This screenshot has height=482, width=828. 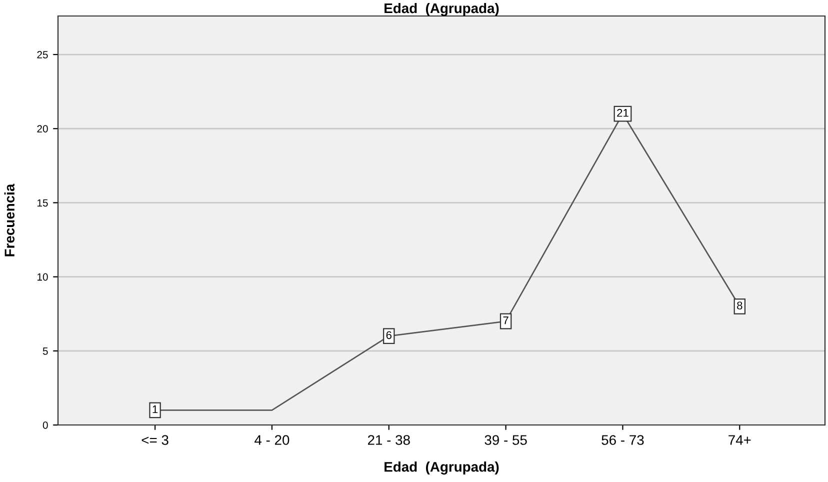 What do you see at coordinates (441, 9) in the screenshot?
I see `chart-title: Edad (Agrupada)` at bounding box center [441, 9].